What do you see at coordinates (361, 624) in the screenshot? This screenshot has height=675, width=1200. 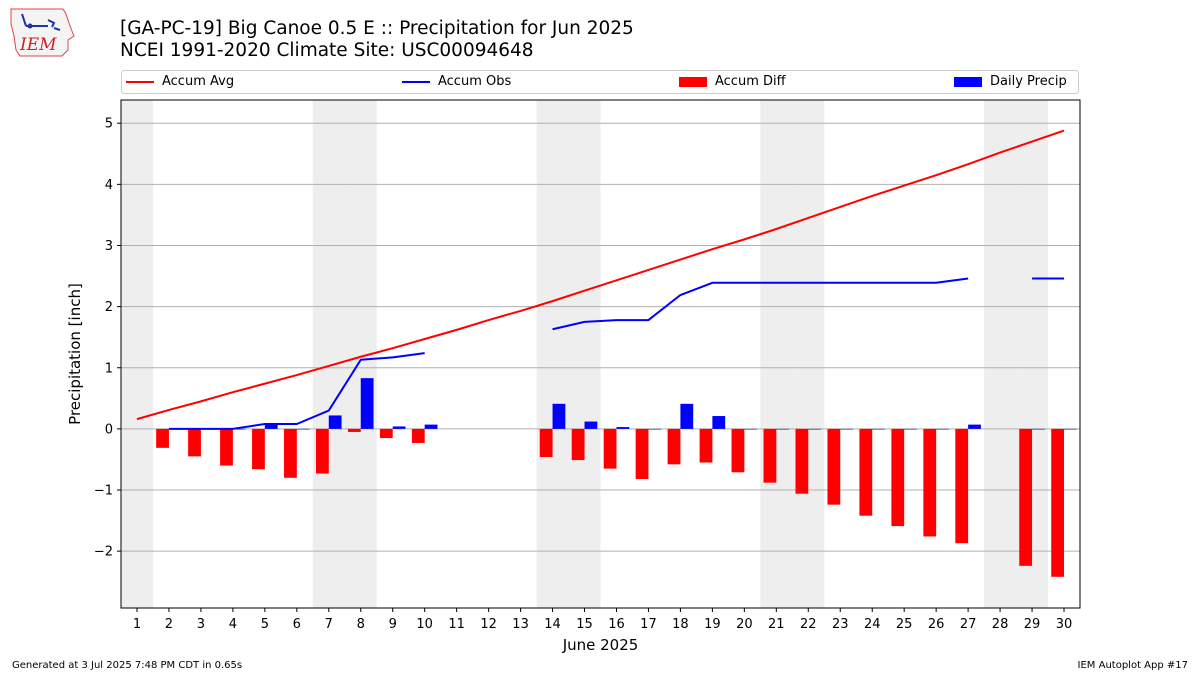 I see `x-tick-label-8: 8` at bounding box center [361, 624].